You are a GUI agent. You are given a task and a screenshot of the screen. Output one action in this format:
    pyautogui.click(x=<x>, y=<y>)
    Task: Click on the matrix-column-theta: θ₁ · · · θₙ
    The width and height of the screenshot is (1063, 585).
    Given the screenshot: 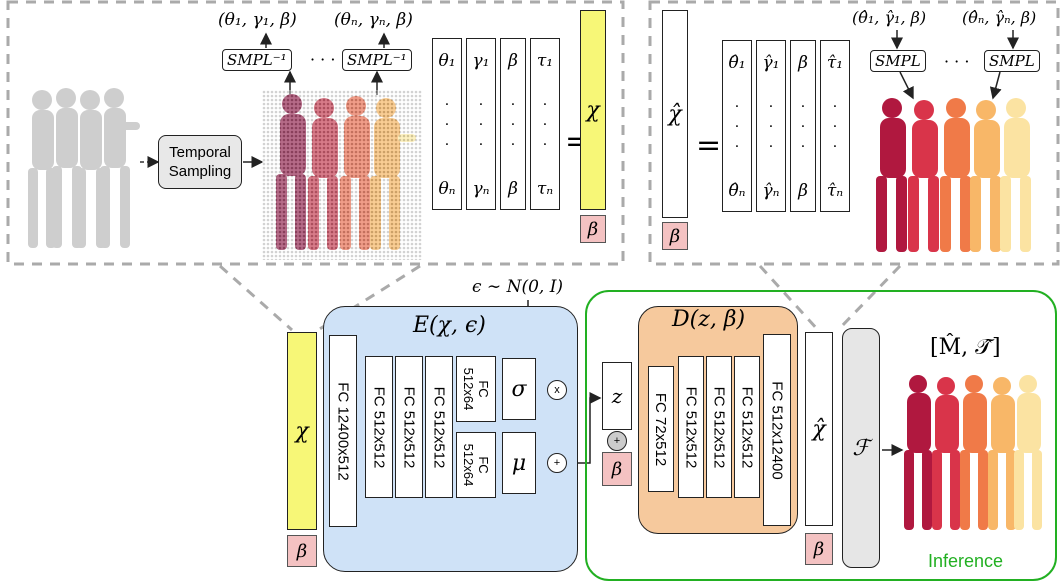 What is the action you would take?
    pyautogui.click(x=447, y=124)
    